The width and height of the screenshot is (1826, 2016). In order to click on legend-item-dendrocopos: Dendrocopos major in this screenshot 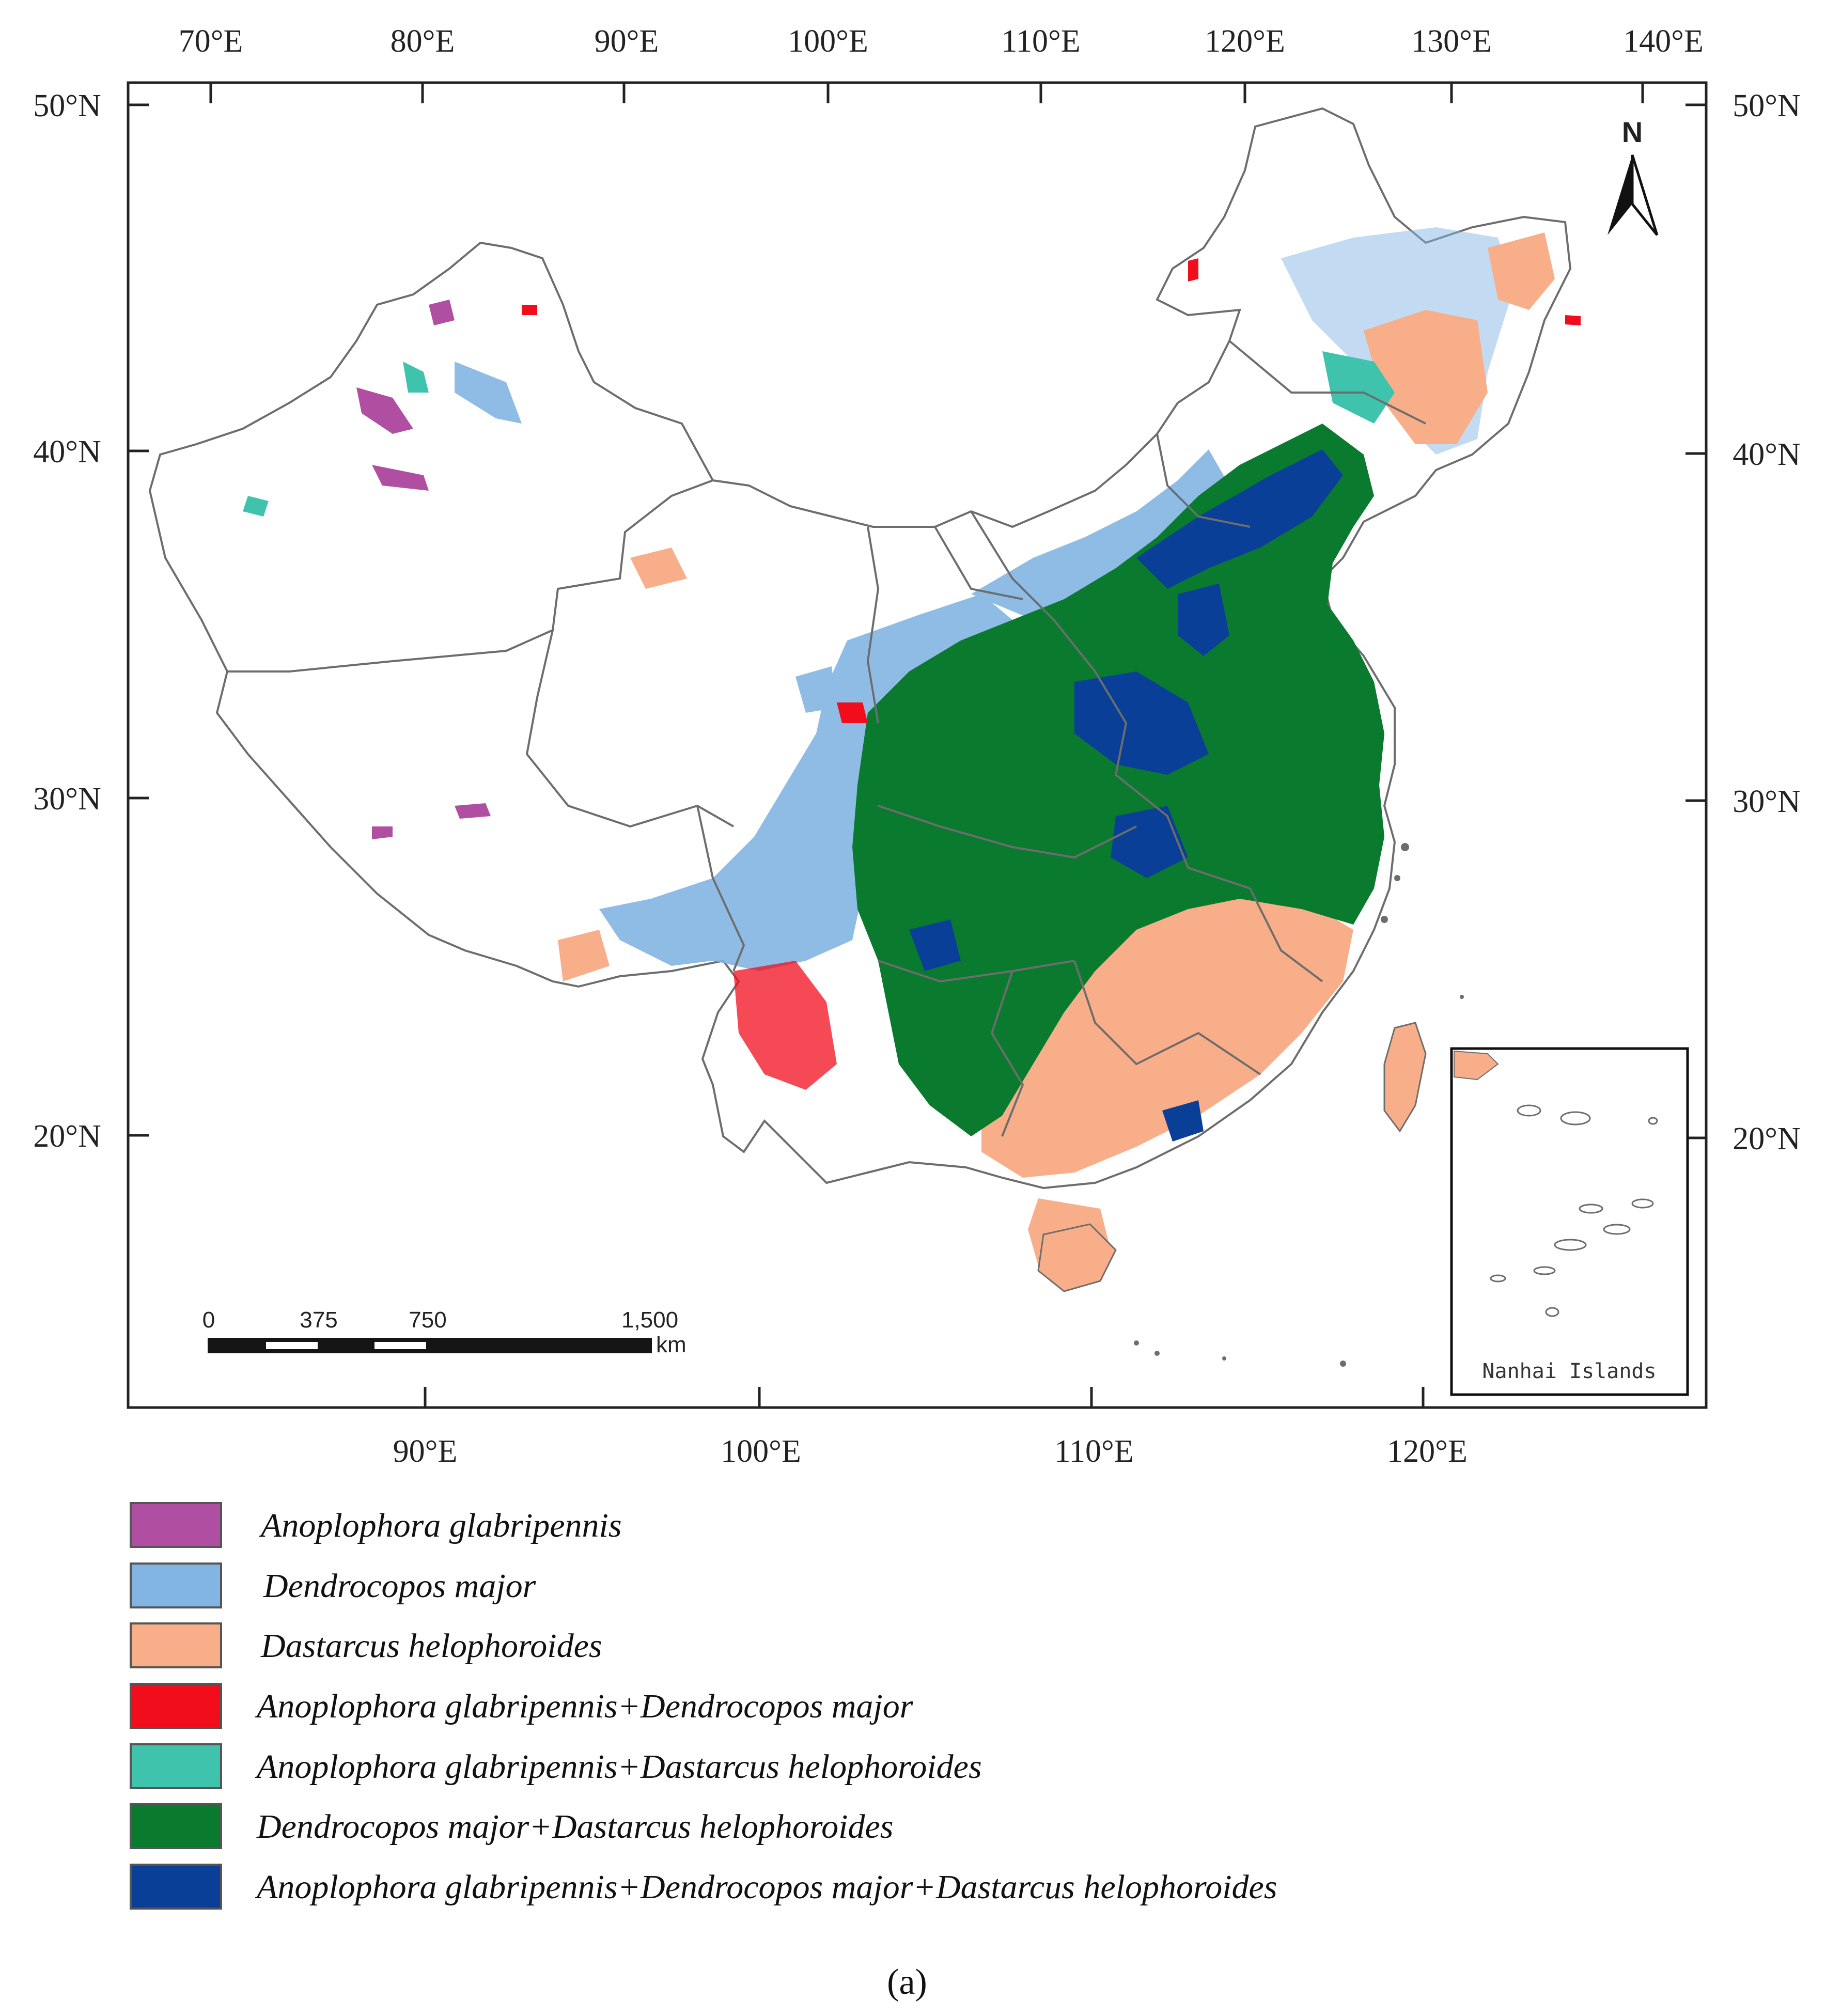, I will do `click(333, 1585)`.